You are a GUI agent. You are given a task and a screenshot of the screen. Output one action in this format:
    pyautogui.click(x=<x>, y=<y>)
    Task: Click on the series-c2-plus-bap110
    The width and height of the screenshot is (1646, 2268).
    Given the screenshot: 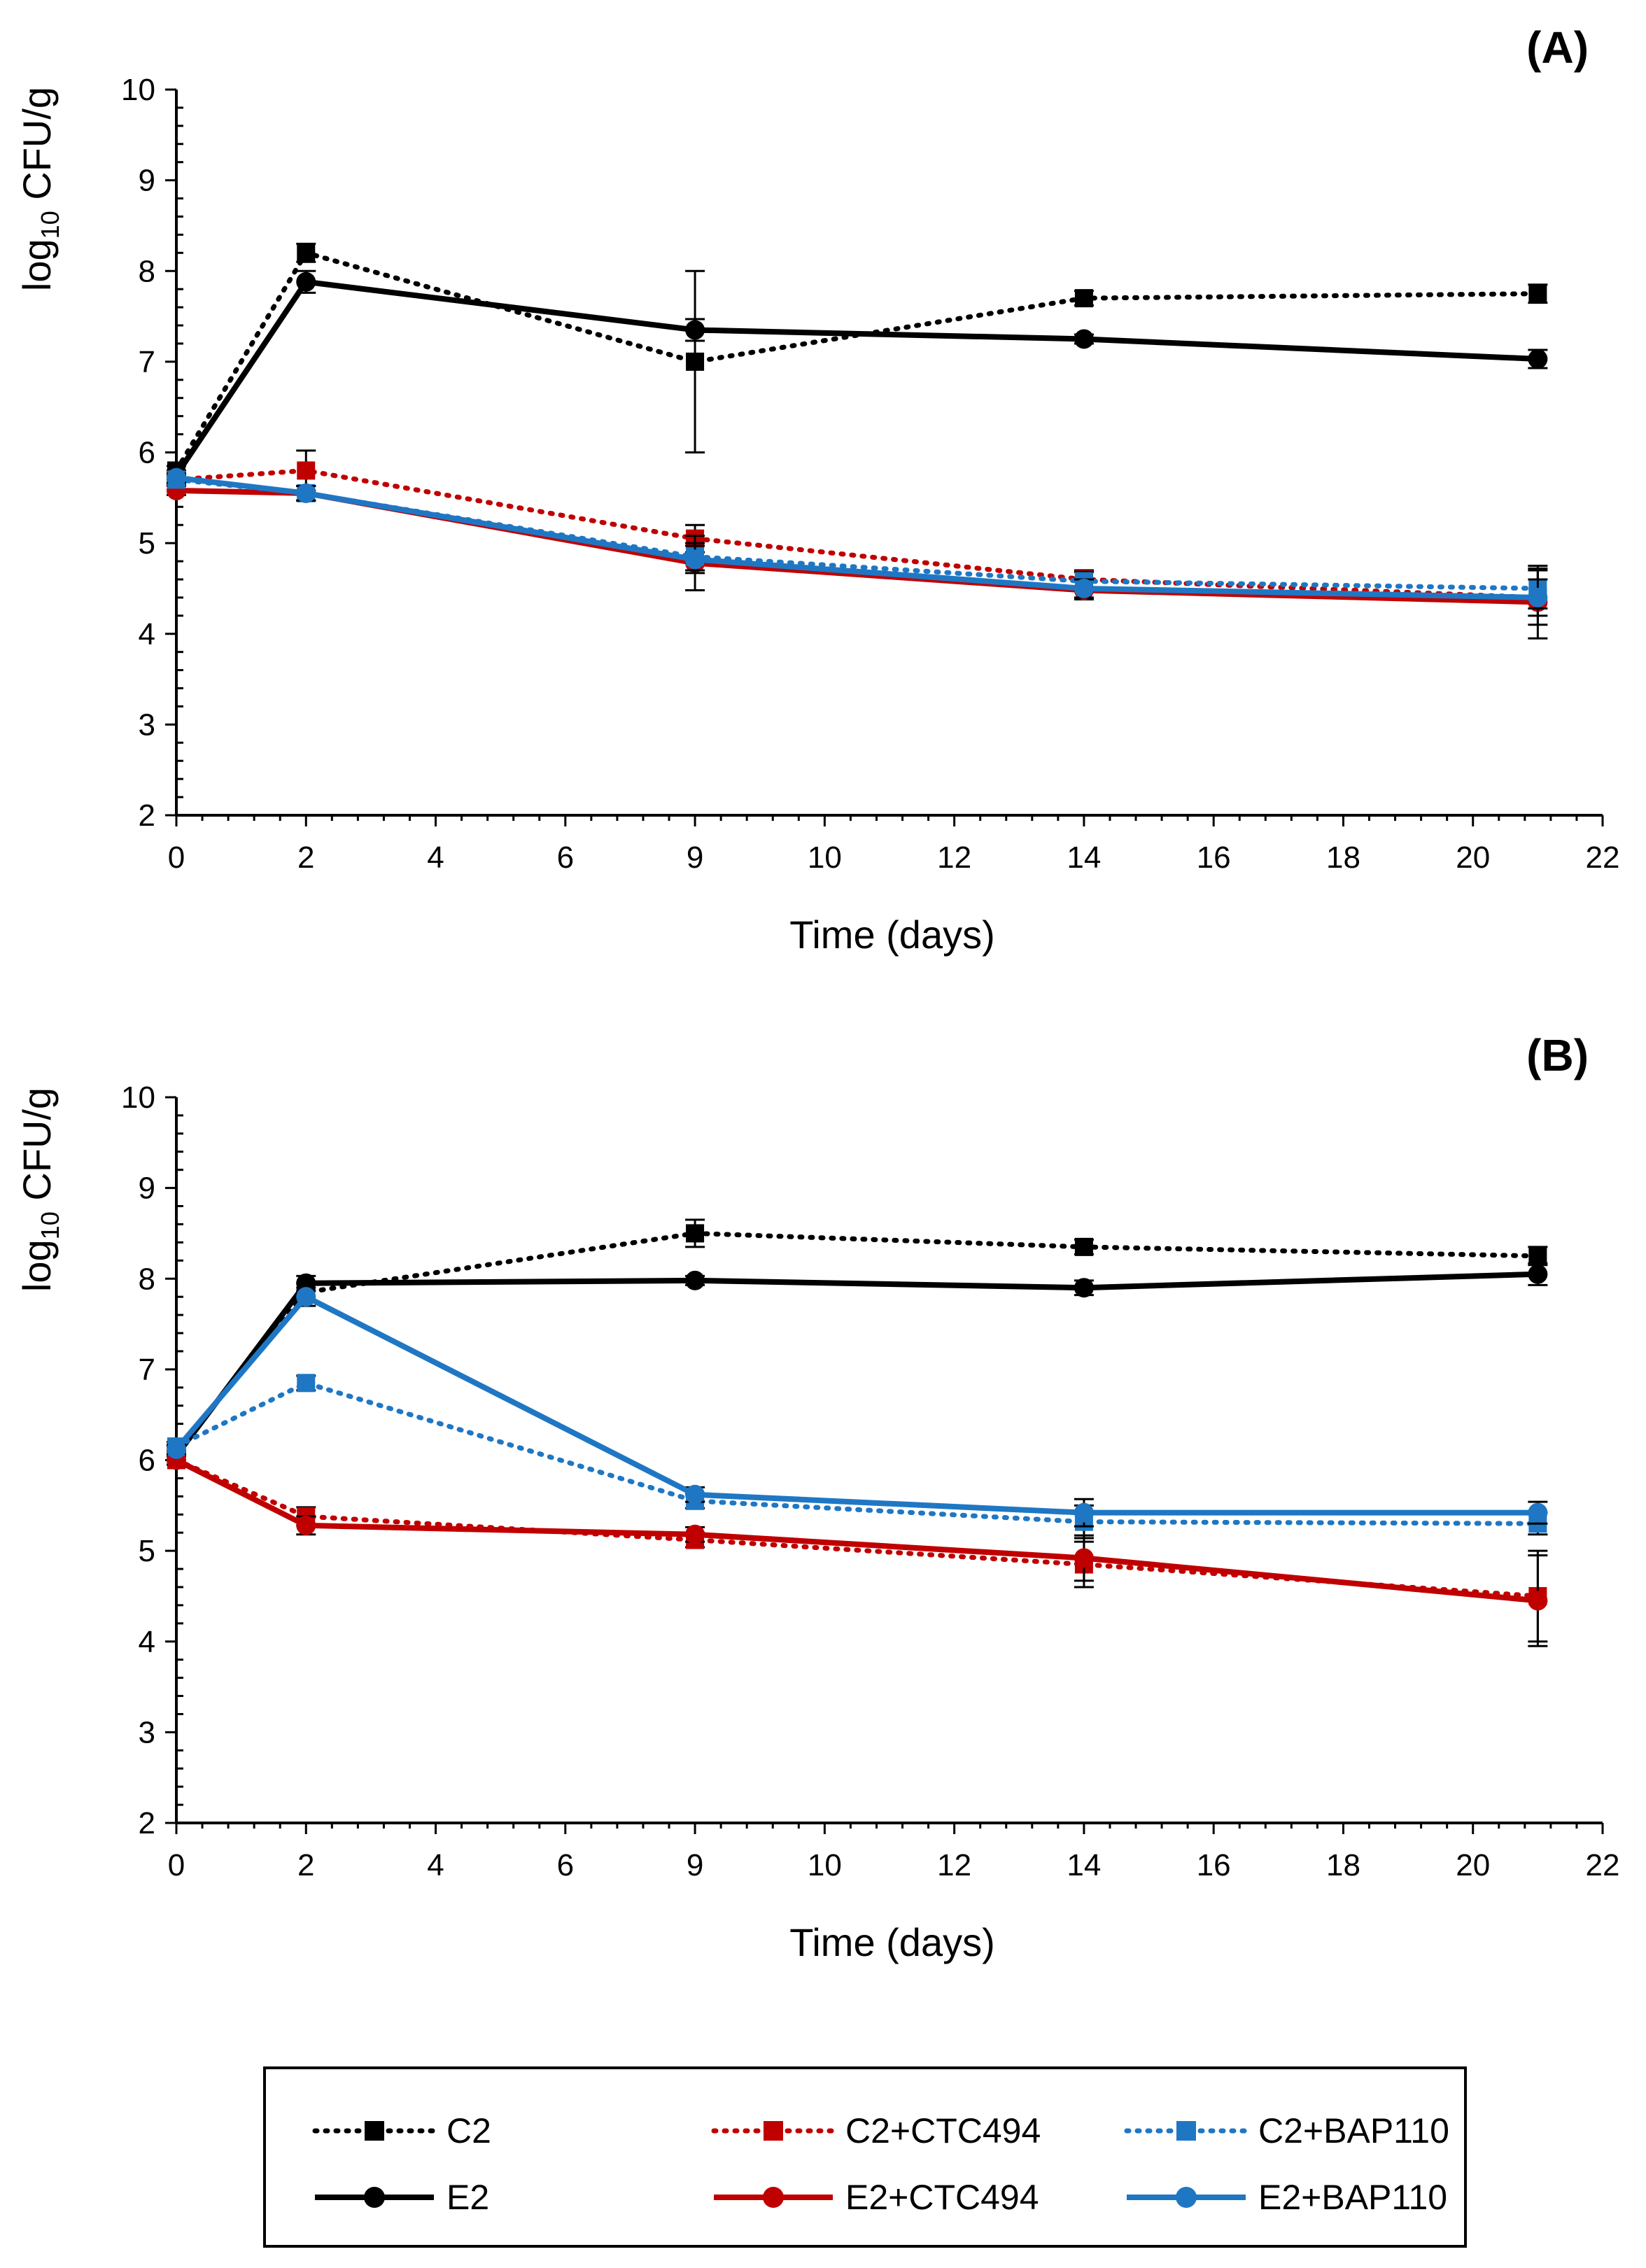 What is the action you would take?
    pyautogui.click(x=857, y=540)
    